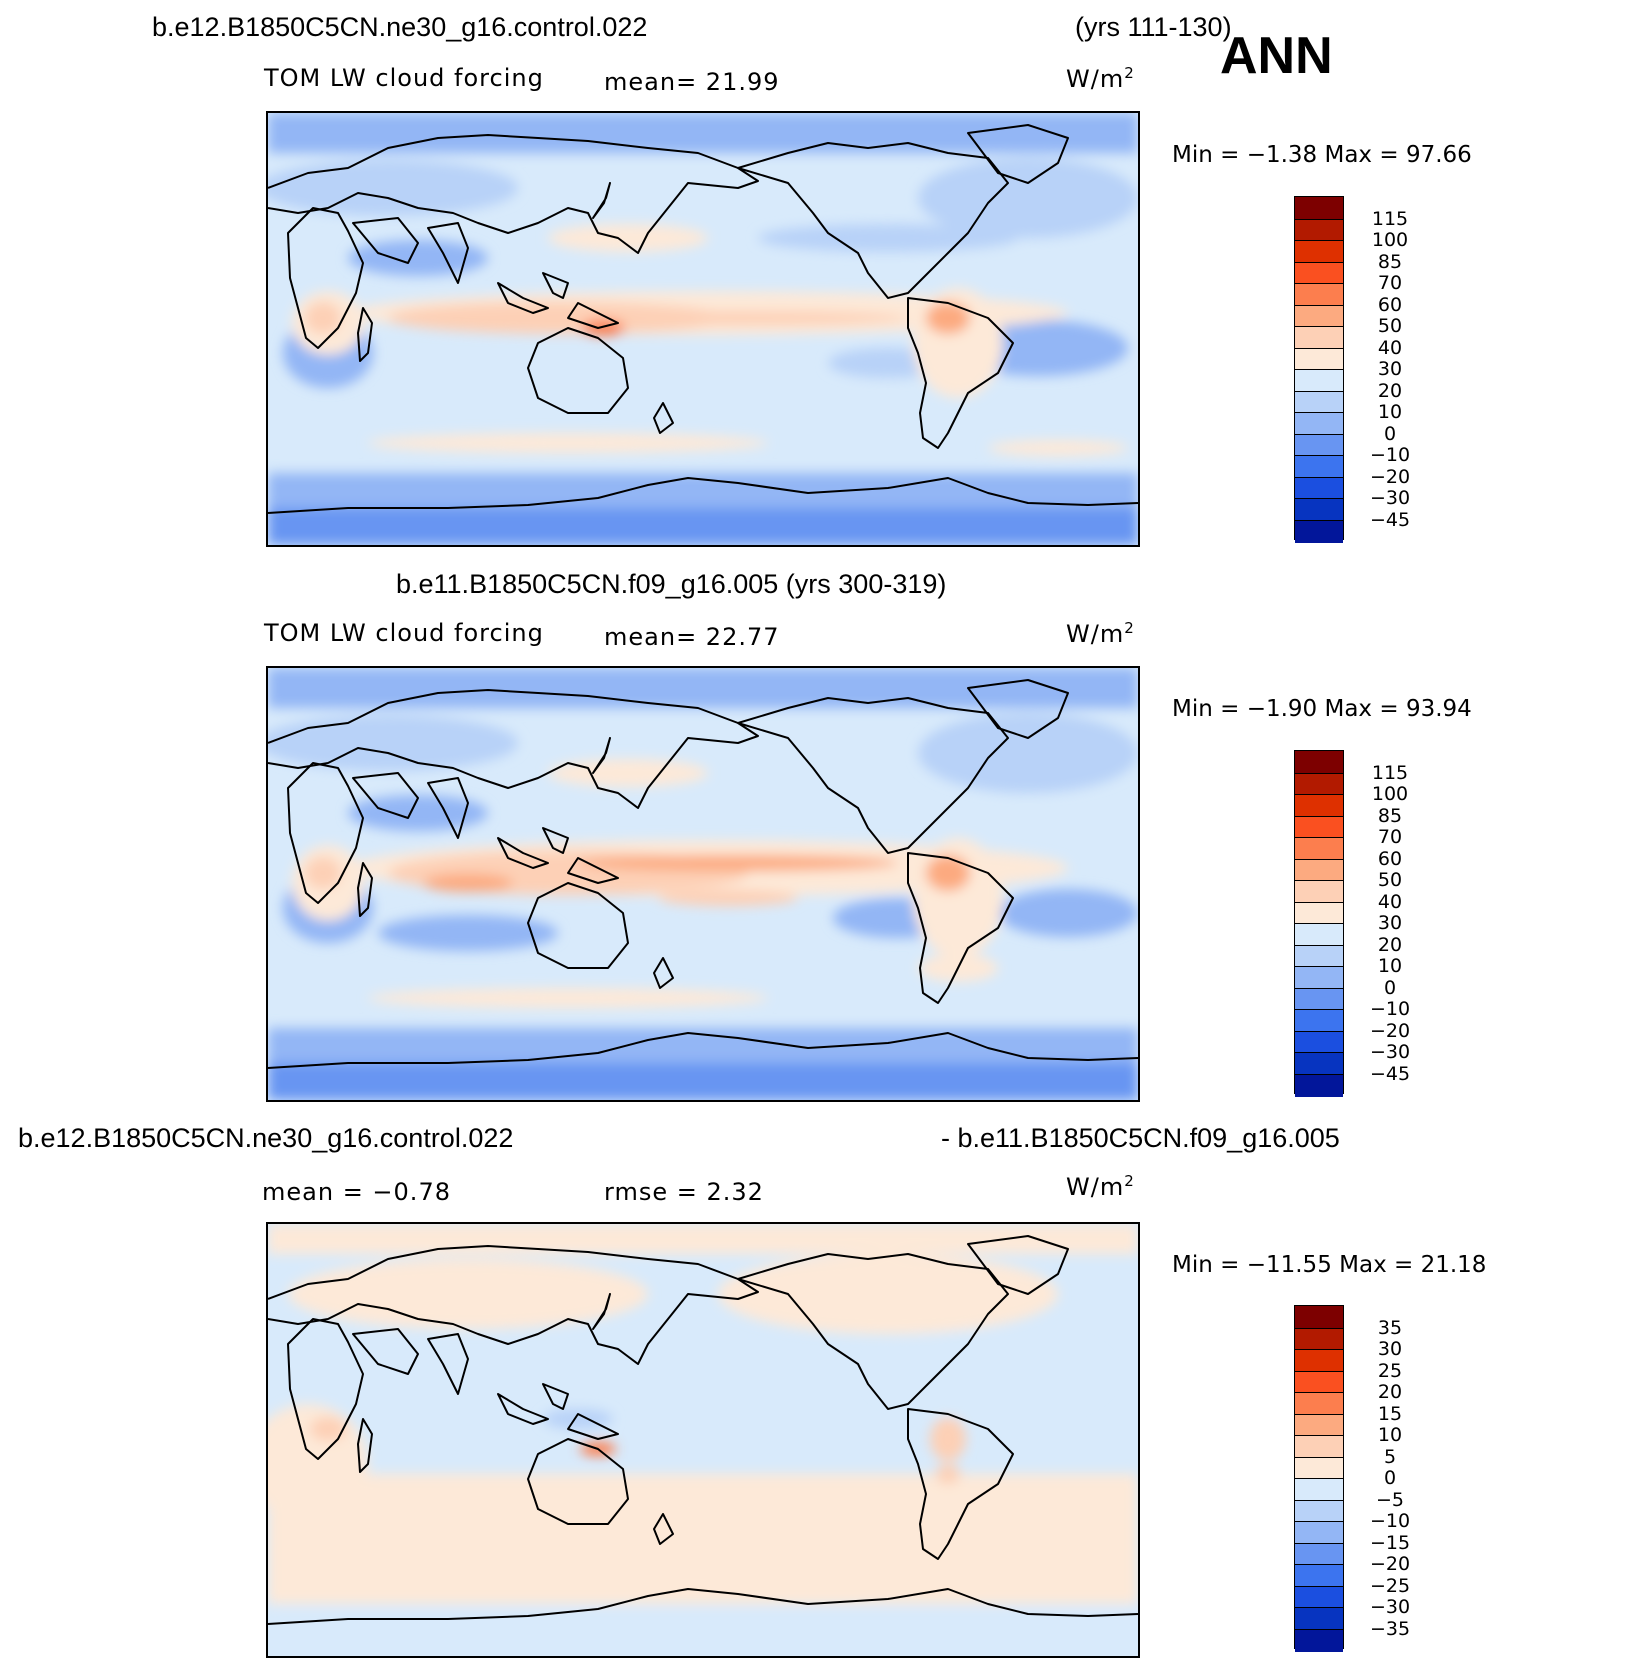 The height and width of the screenshot is (1669, 1627). What do you see at coordinates (1390, 369) in the screenshot?
I see `panel1-tick: 30` at bounding box center [1390, 369].